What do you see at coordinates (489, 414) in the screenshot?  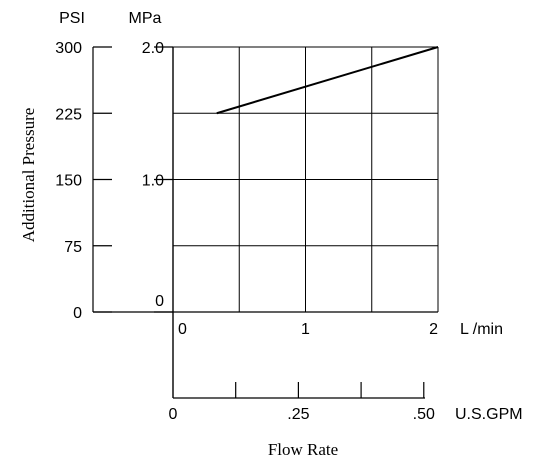 I see `gpm-unit-label: U.S.GPM` at bounding box center [489, 414].